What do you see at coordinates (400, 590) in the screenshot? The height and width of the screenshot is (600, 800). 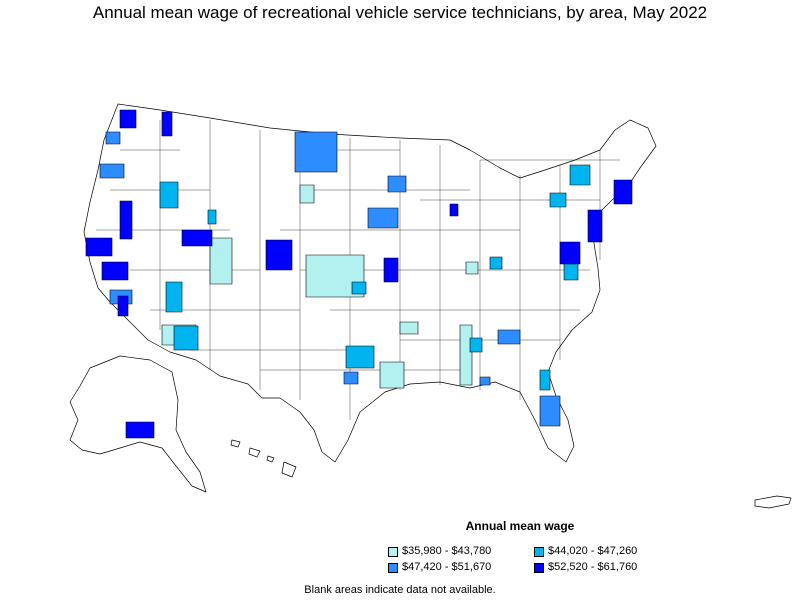 I see `footnote: Blank areas indicate data not available.` at bounding box center [400, 590].